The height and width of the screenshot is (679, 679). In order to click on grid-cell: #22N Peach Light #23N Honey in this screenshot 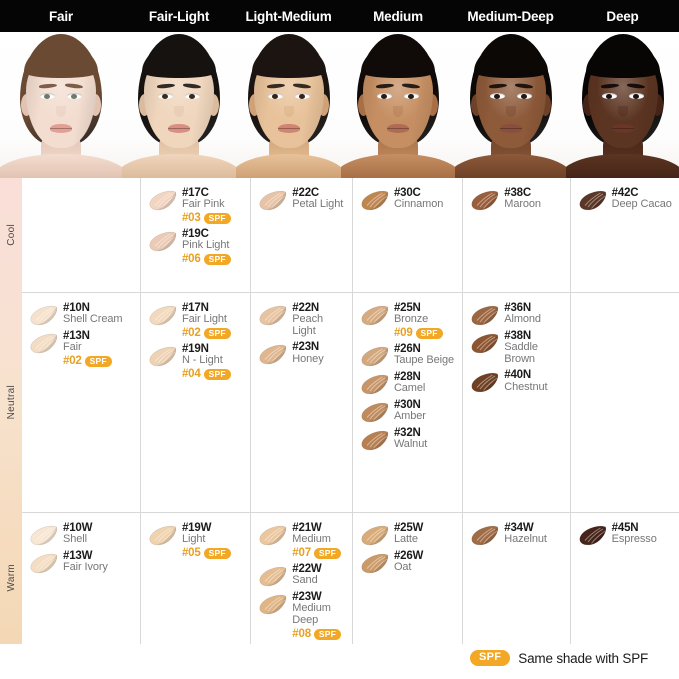, I will do `click(301, 402)`.